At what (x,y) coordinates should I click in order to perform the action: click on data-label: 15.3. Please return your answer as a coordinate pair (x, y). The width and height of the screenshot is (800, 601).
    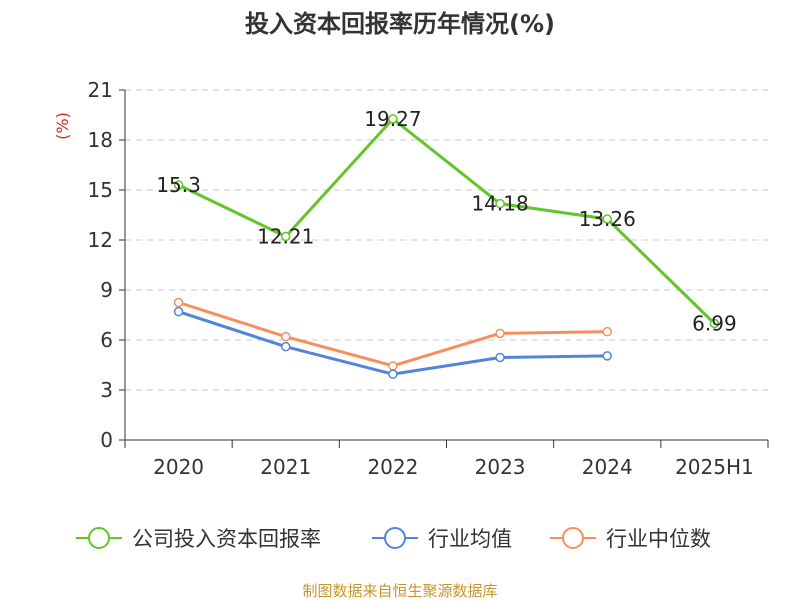
    Looking at the image, I should click on (178, 185).